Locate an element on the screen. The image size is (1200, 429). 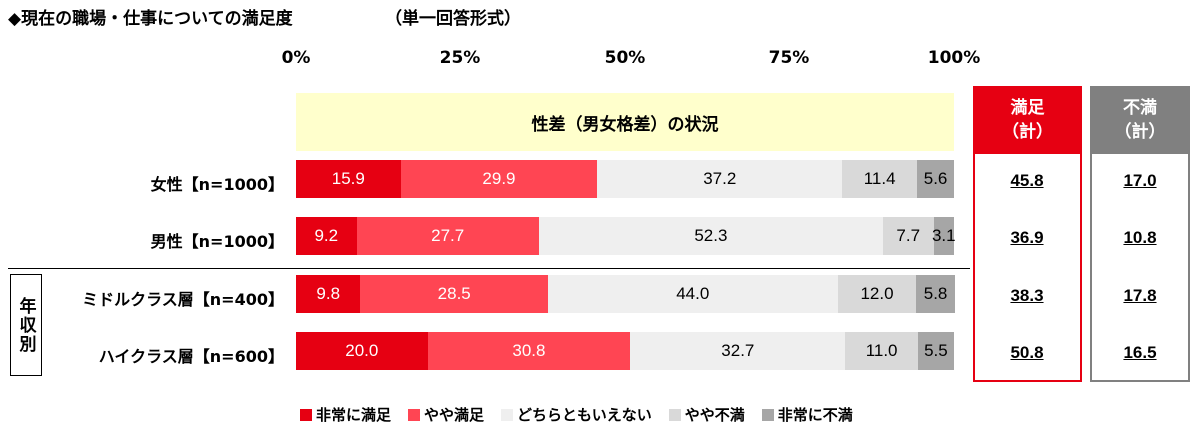
bar-segment: 9.8 is located at coordinates (328, 294).